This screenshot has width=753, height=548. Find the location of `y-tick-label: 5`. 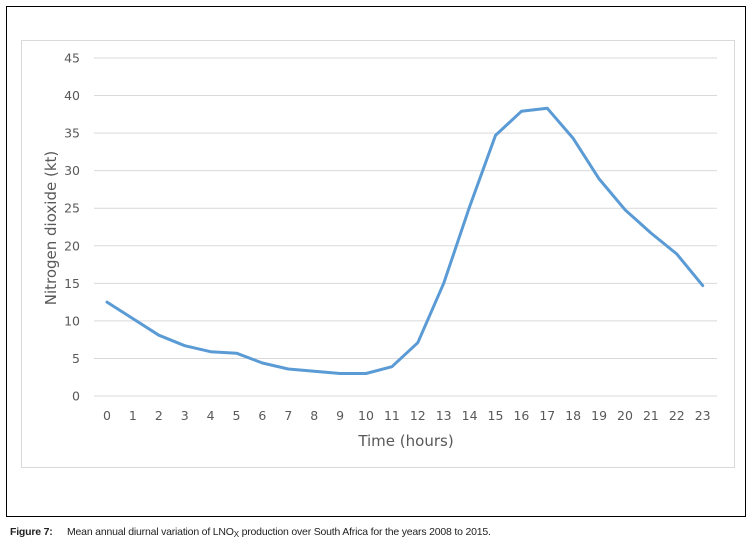

y-tick-label: 5 is located at coordinates (76, 358).